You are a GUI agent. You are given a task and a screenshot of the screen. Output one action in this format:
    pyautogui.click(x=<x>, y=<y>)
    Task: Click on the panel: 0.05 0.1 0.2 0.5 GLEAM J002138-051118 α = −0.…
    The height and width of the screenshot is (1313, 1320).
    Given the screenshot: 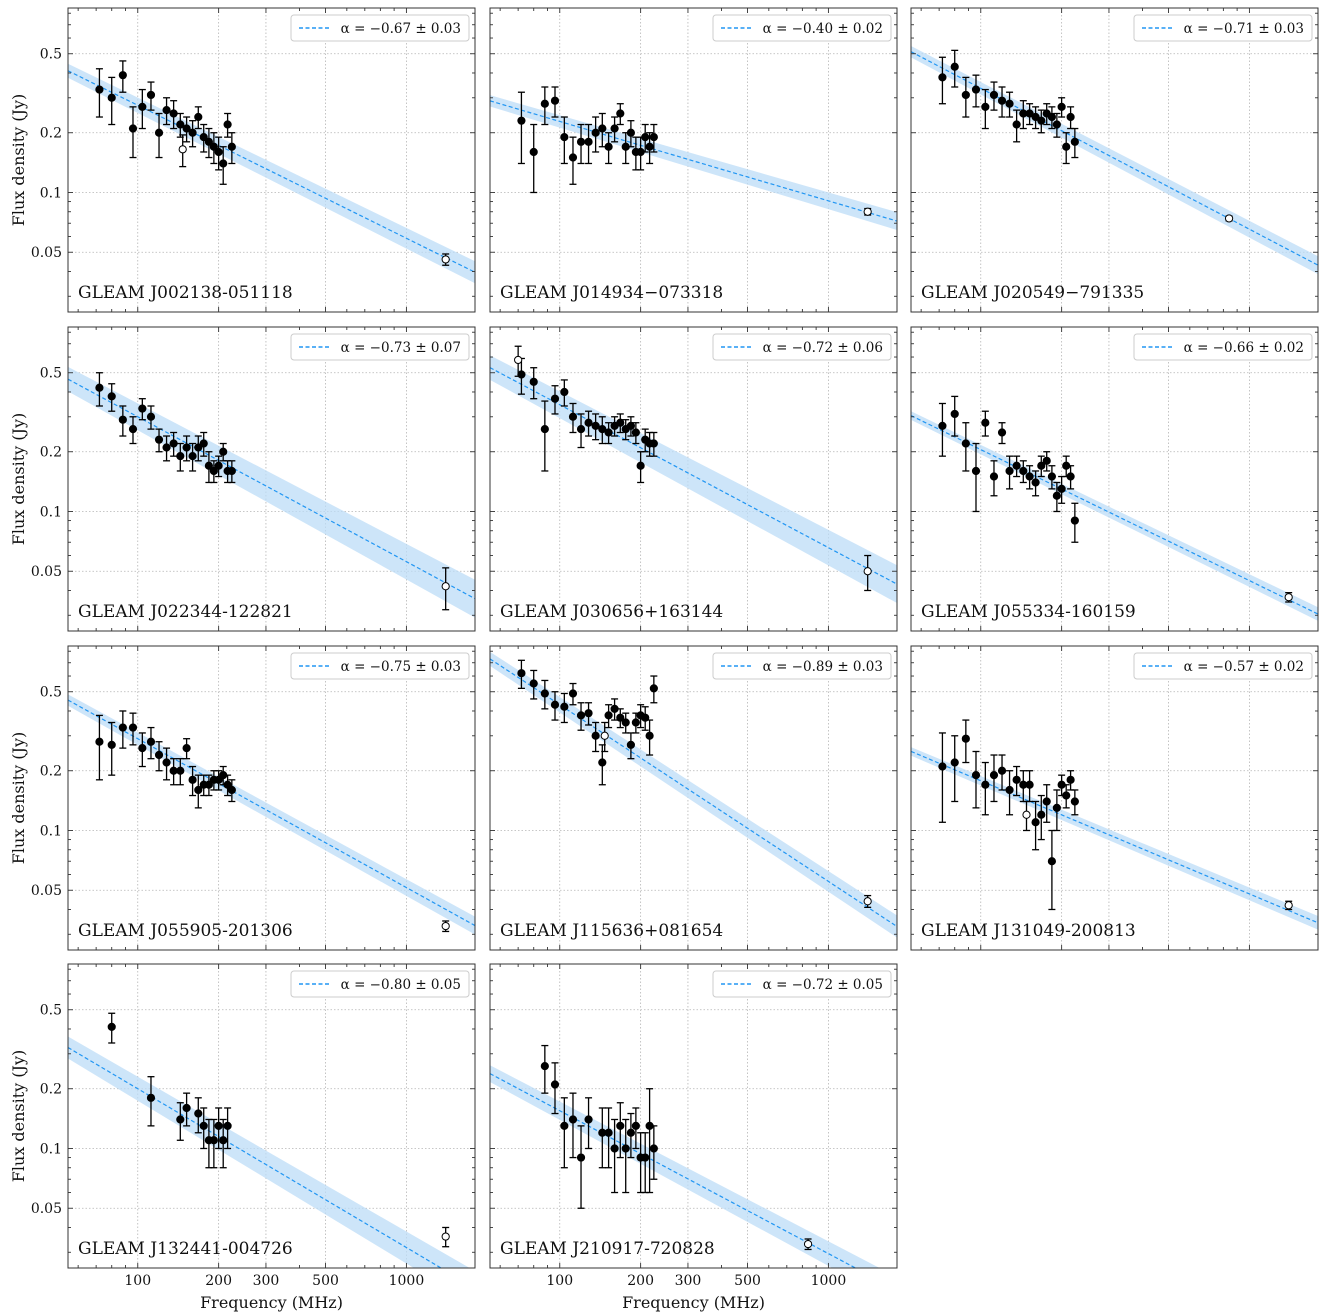 What is the action you would take?
    pyautogui.click(x=253, y=160)
    